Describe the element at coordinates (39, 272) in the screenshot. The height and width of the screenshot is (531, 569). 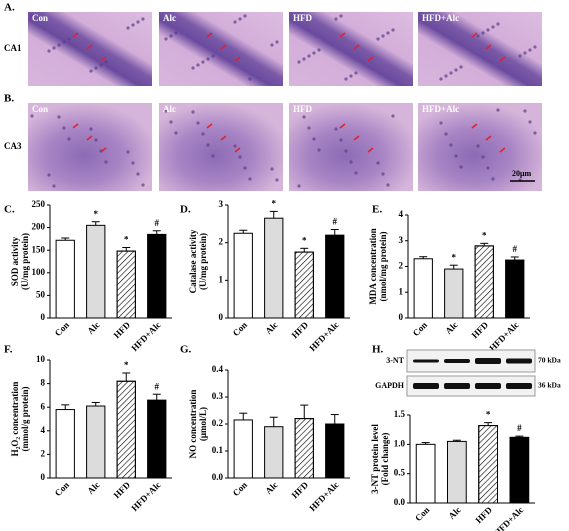
I see `y-tick-label: 100` at that location.